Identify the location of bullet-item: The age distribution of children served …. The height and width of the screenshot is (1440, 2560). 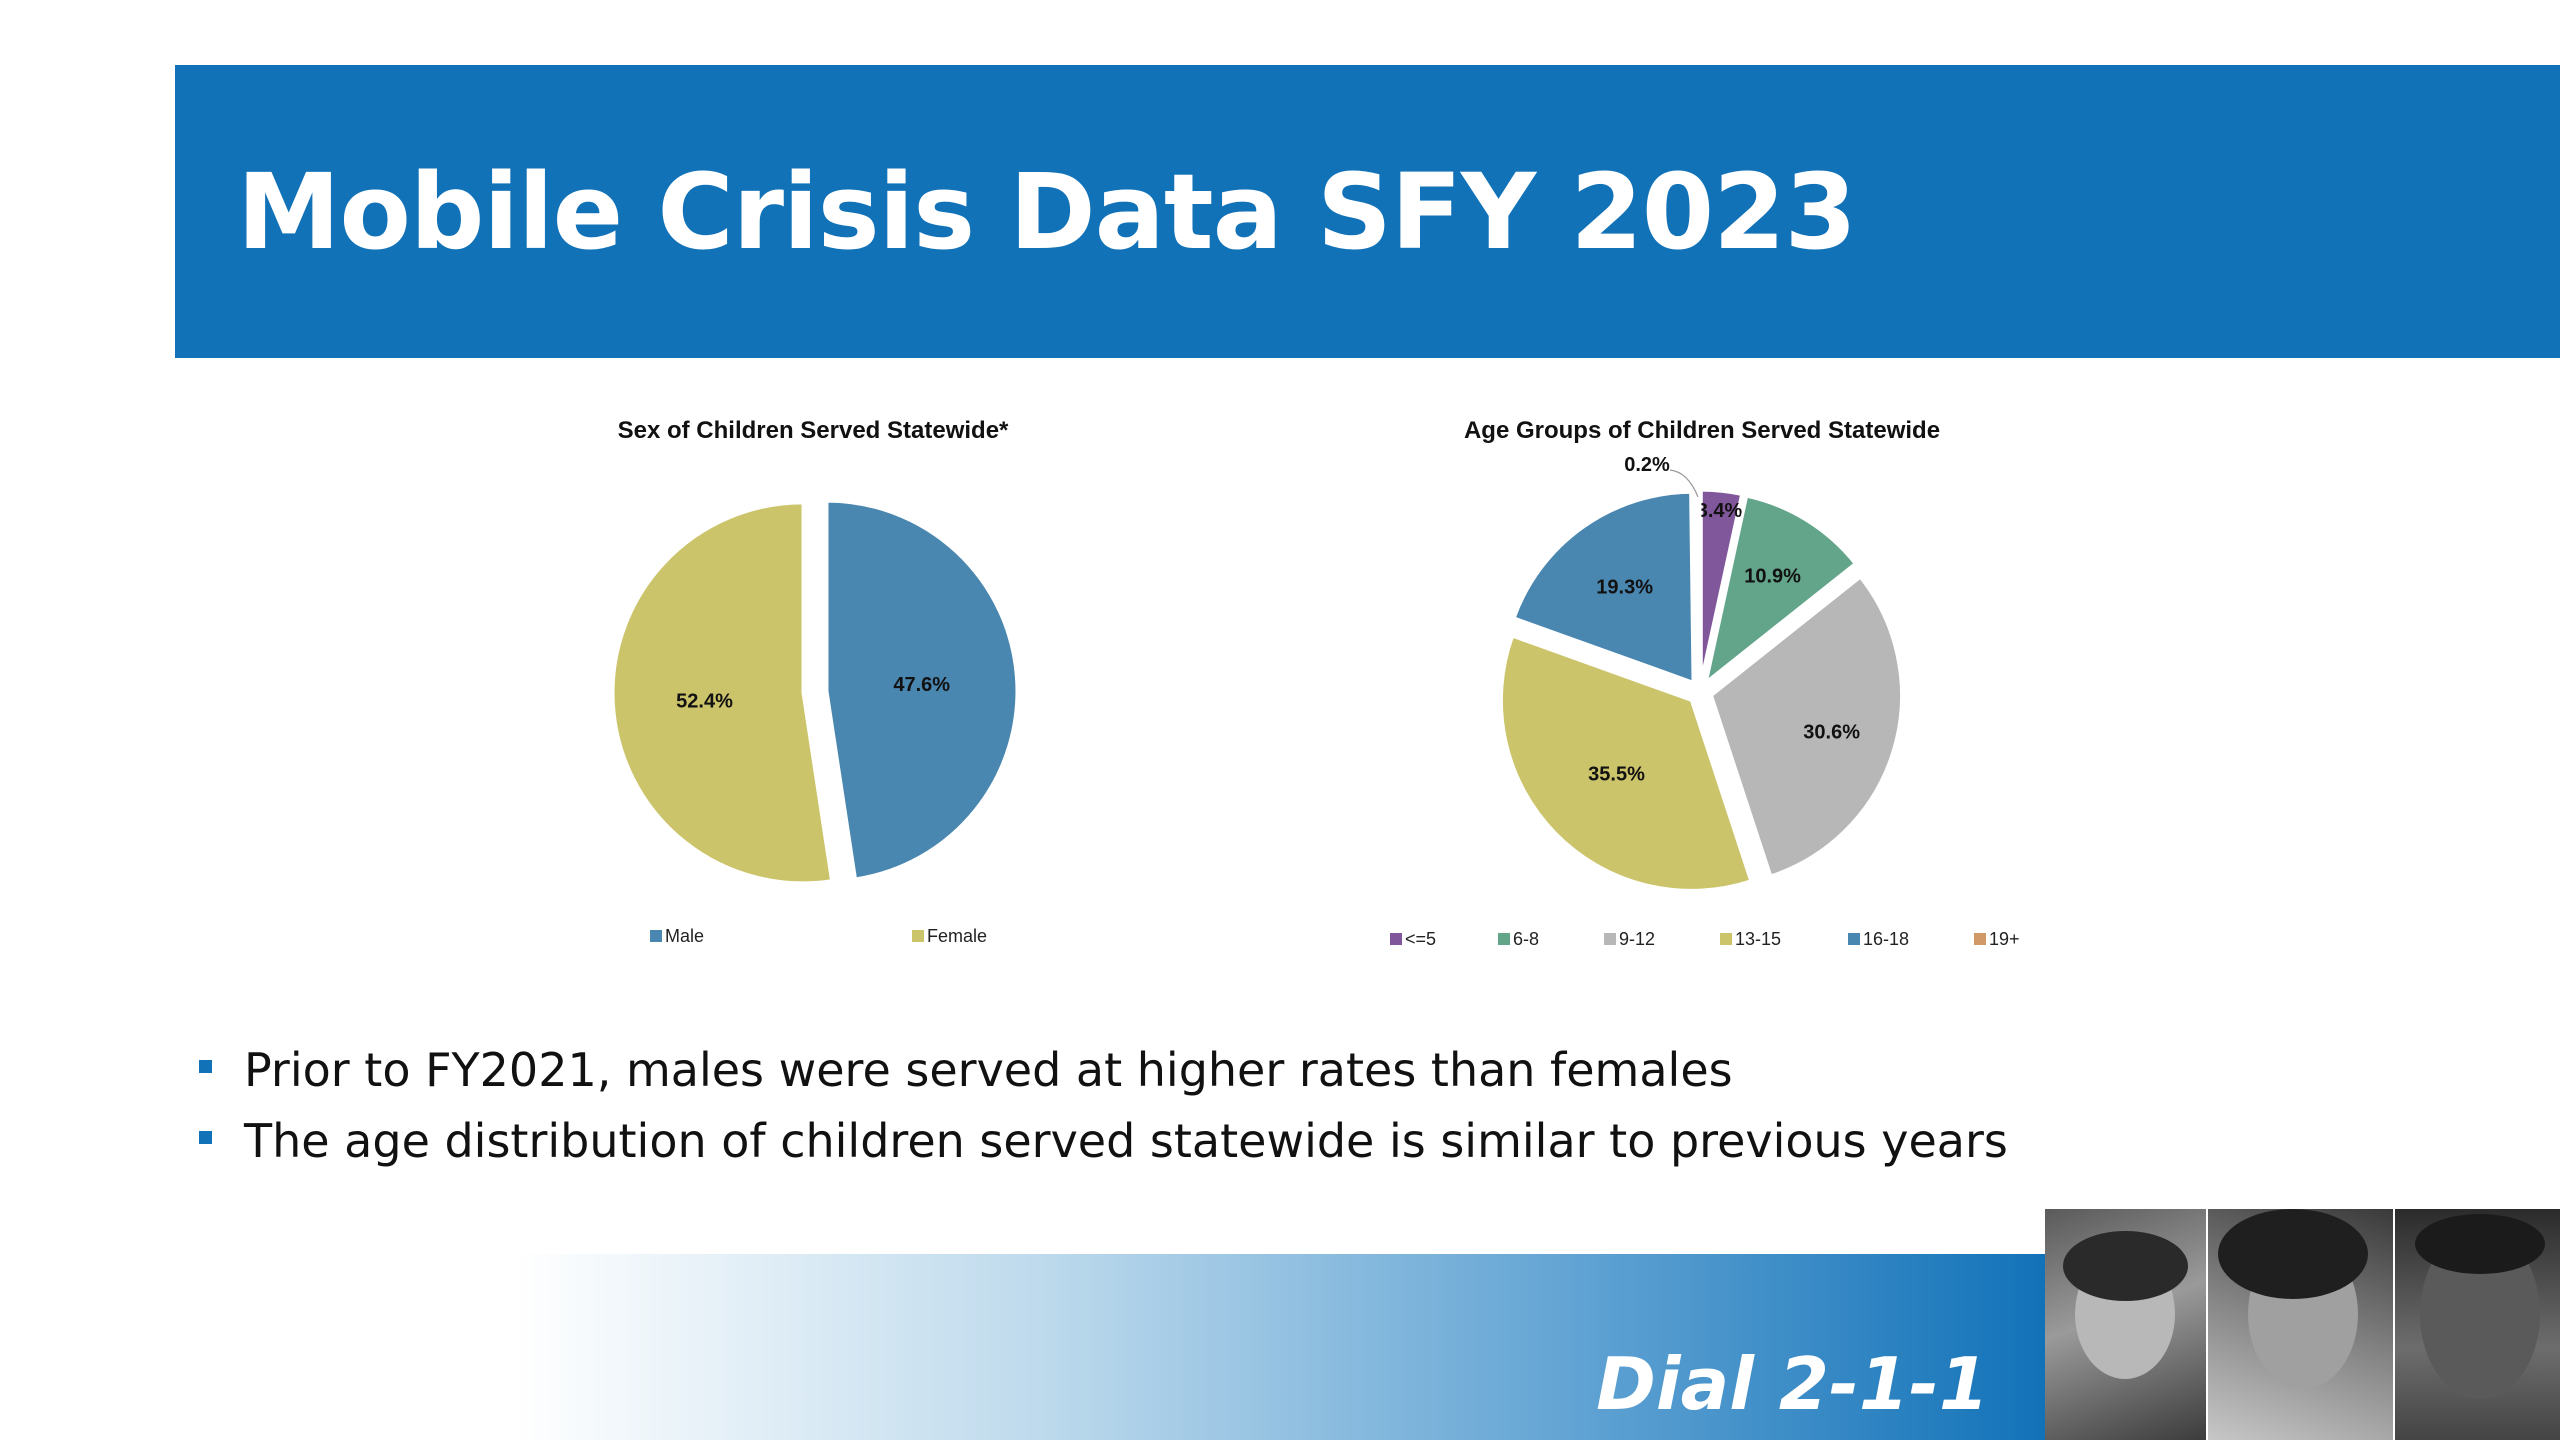
(1102, 1141).